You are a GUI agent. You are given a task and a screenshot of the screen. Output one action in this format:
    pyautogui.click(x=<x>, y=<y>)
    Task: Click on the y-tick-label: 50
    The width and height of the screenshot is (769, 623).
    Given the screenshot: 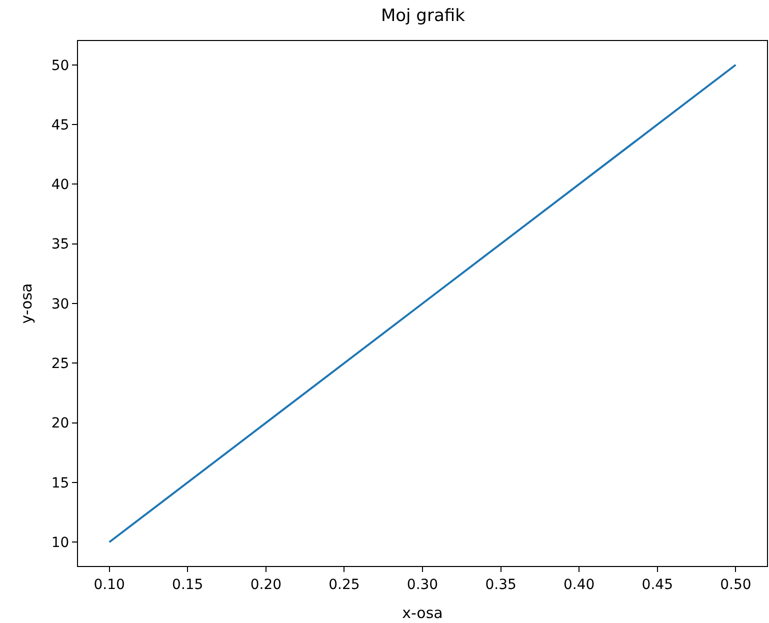 What is the action you would take?
    pyautogui.click(x=60, y=66)
    